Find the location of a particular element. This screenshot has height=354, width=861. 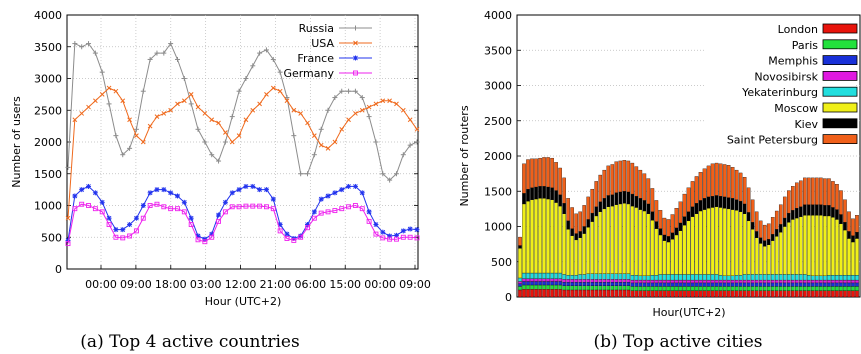

legend-swatch is located at coordinates (840, 44).